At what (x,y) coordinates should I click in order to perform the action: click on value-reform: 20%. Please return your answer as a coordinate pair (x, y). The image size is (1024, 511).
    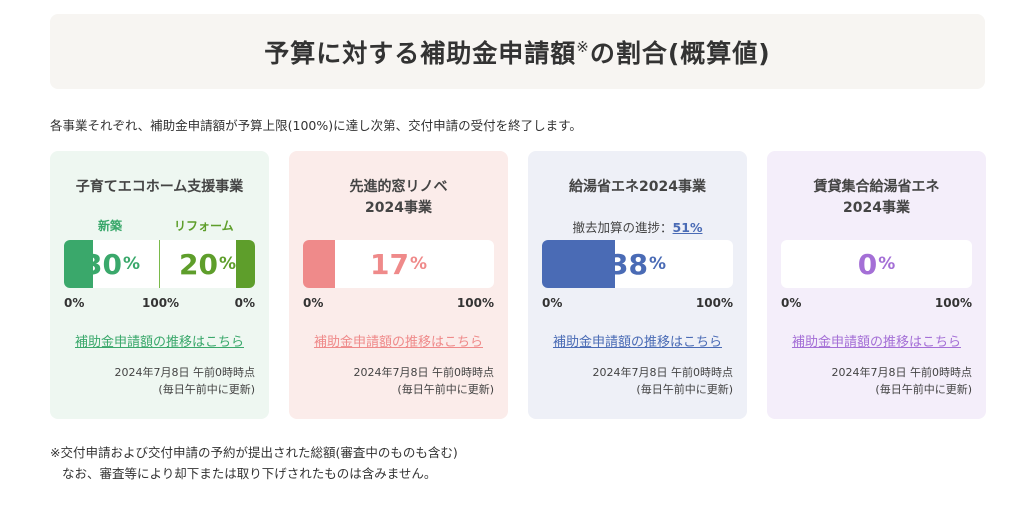
    Looking at the image, I should click on (207, 264).